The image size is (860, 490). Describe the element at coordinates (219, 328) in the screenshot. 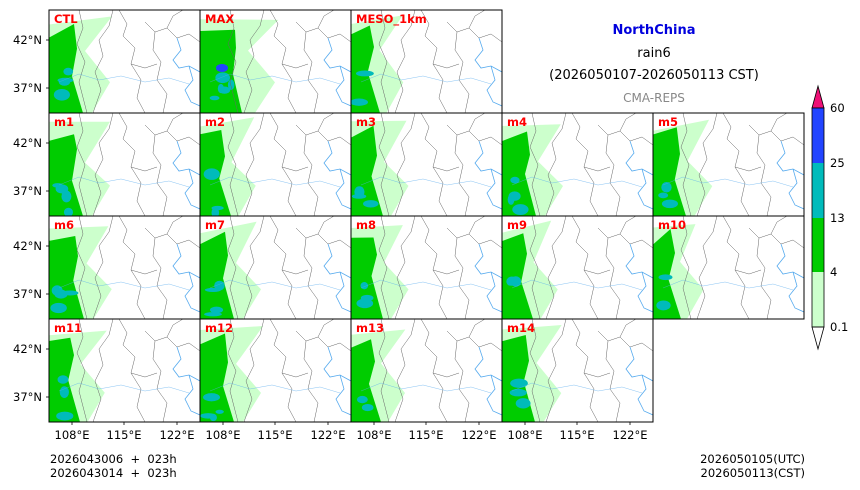

I see `panel-label: m12` at that location.